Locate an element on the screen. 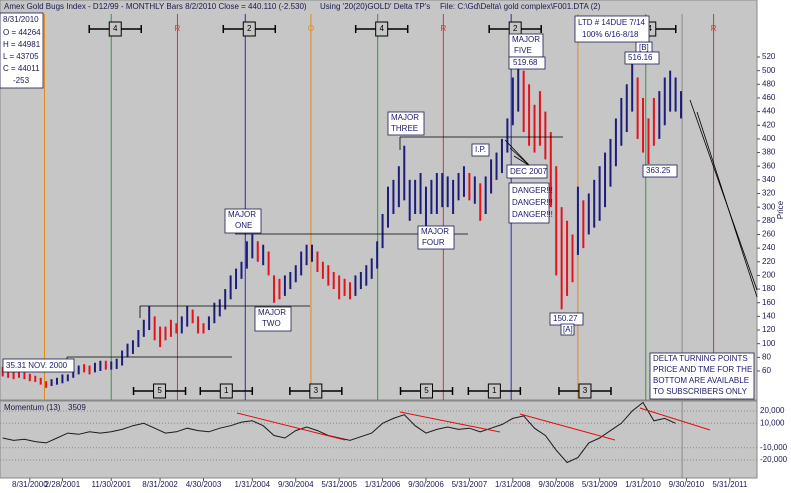 The height and width of the screenshot is (493, 791). cycle-label: 1 is located at coordinates (226, 390).